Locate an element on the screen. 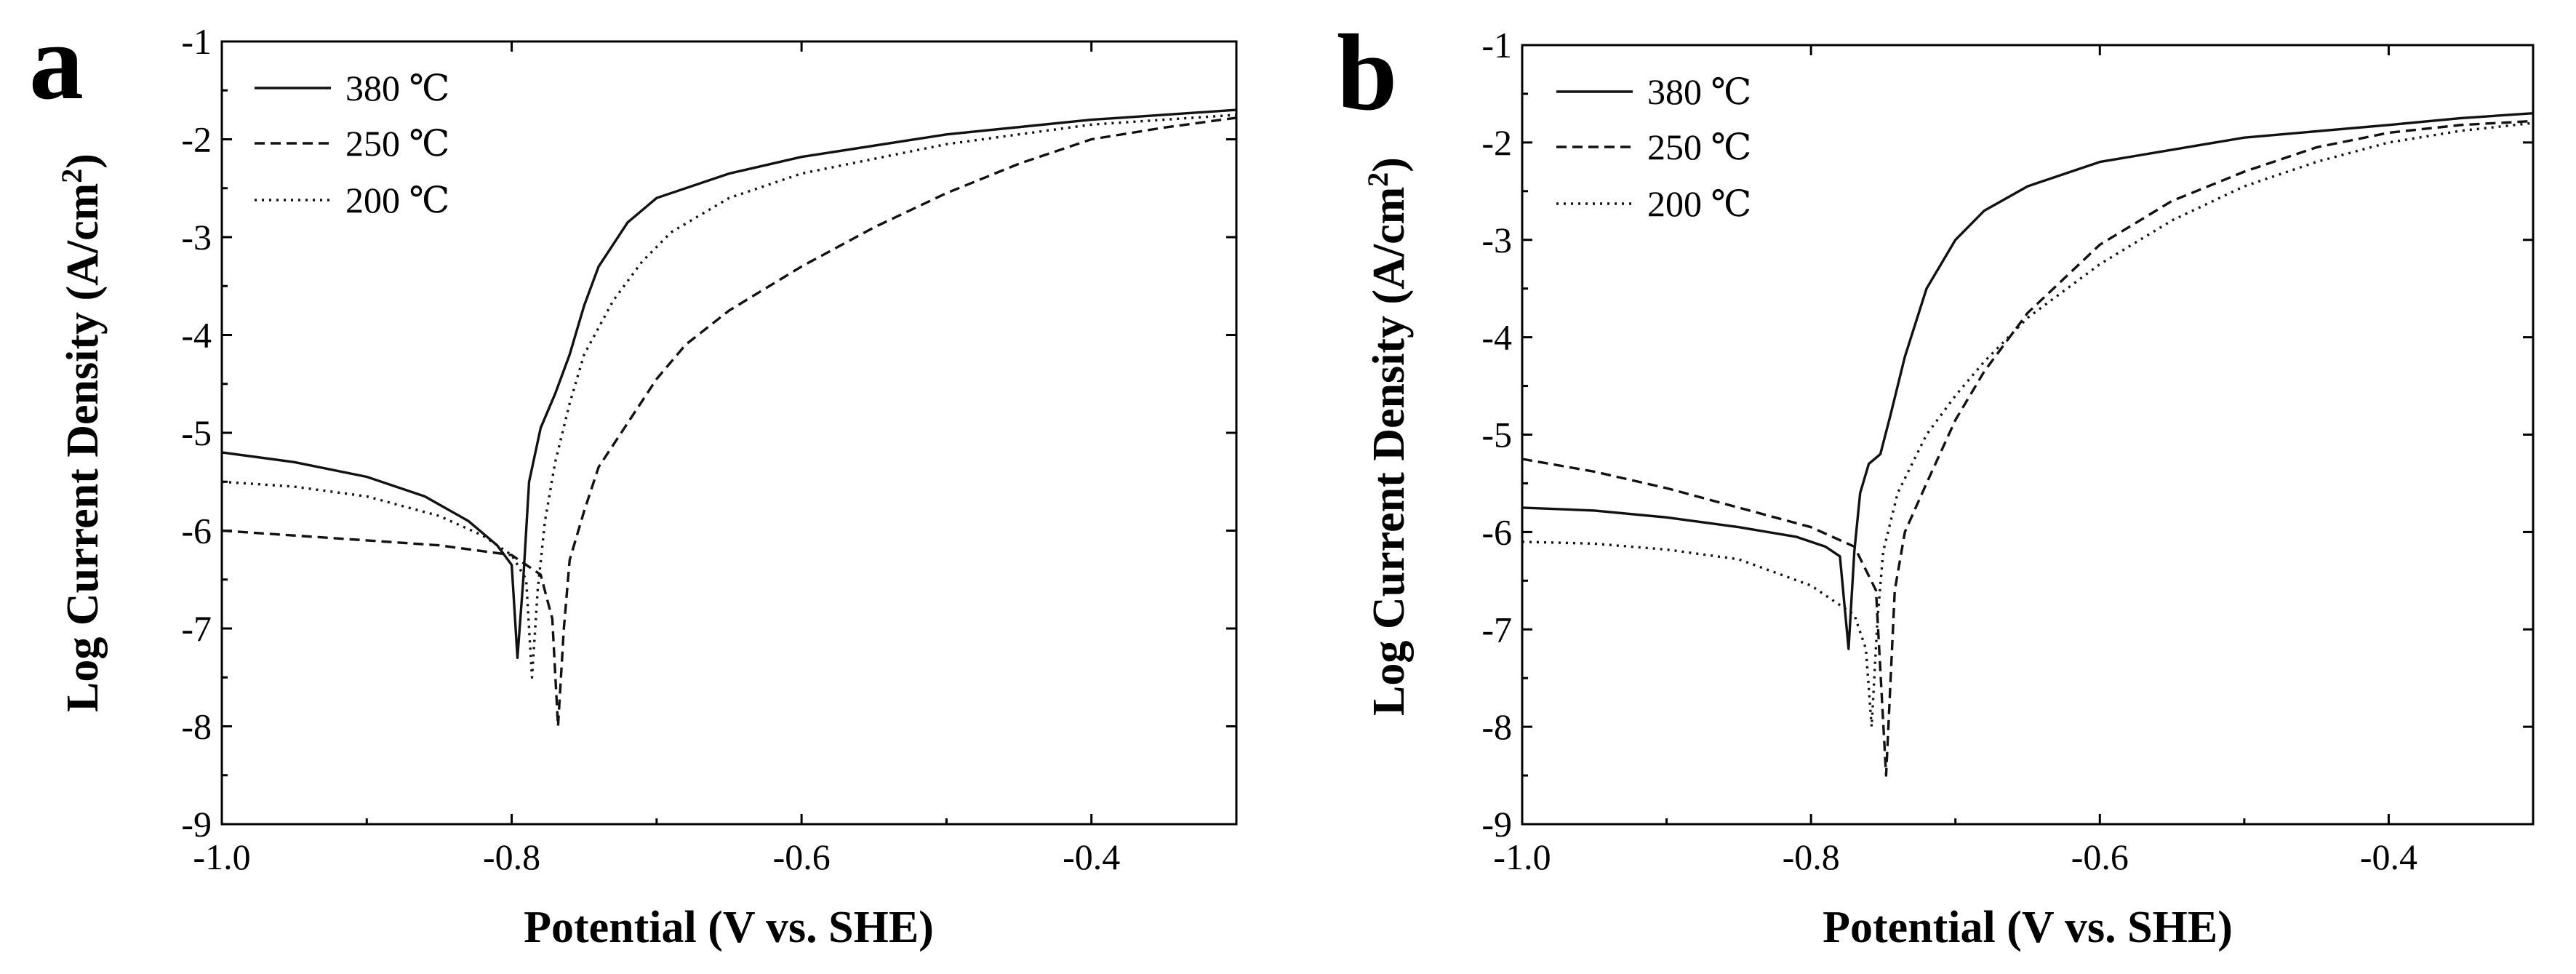 Image resolution: width=2576 pixels, height=974 pixels. panel-b-x-tick-label: -1.0 is located at coordinates (1522, 857).